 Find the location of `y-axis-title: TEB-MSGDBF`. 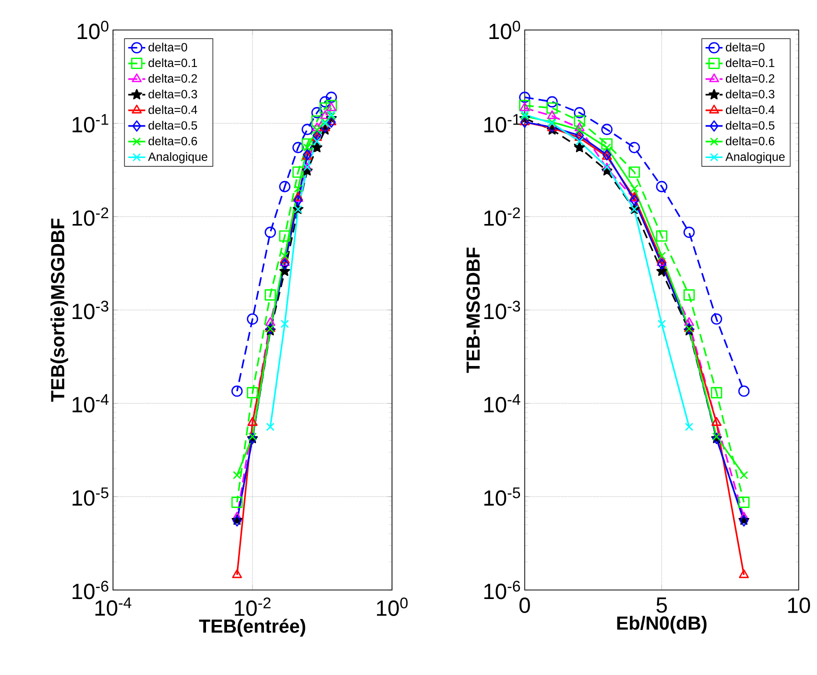

y-axis-title: TEB-MSGDBF is located at coordinates (473, 310).